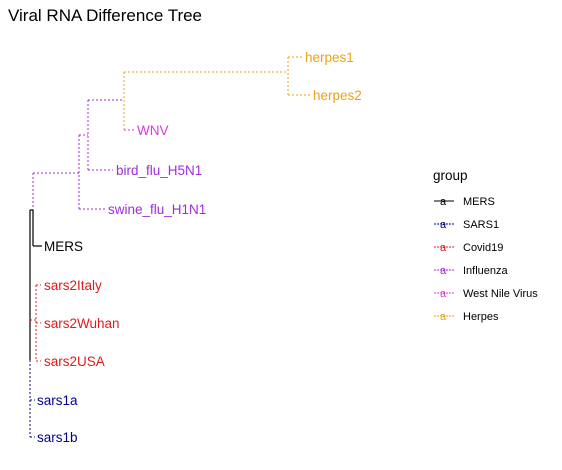 This screenshot has height=470, width=562. I want to click on legend-title: group, so click(450, 175).